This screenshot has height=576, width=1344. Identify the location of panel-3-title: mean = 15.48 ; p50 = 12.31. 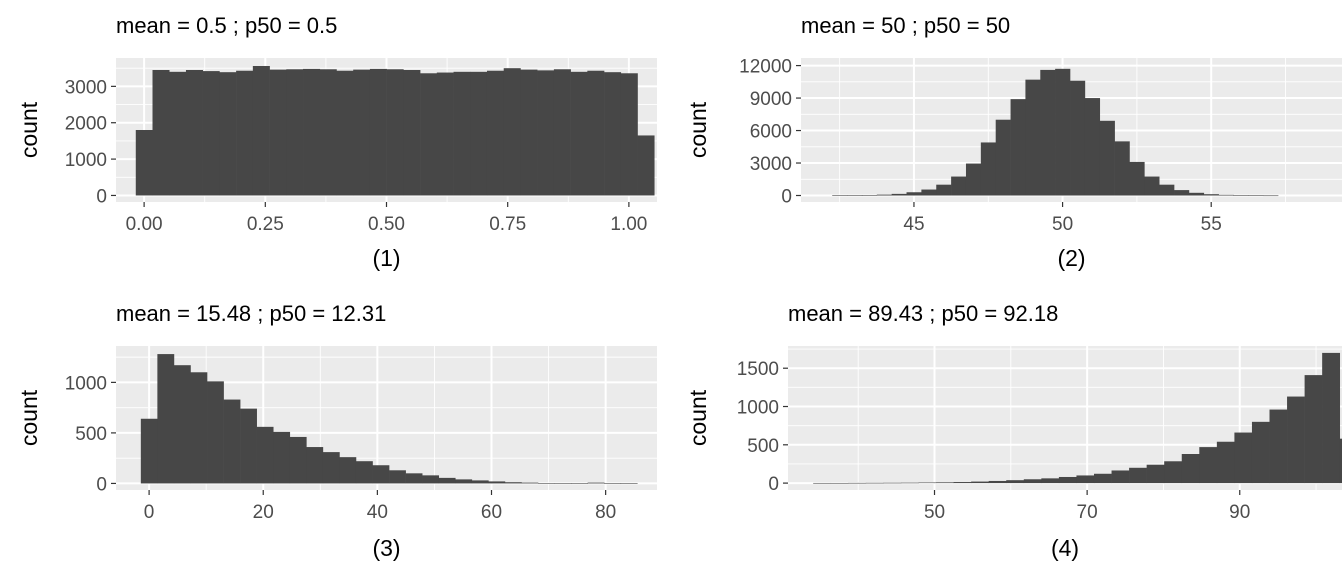
(251, 313).